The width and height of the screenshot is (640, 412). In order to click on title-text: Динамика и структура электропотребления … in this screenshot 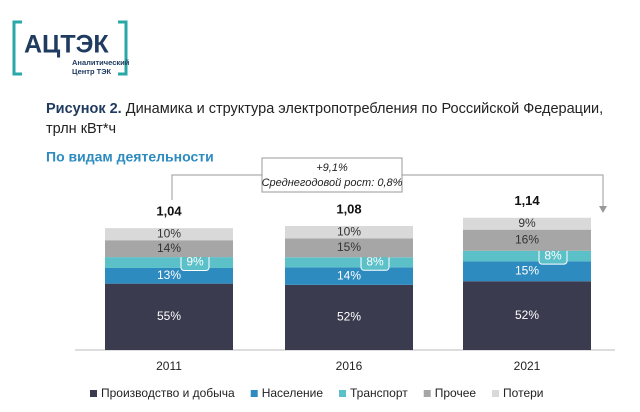, I will do `click(325, 119)`.